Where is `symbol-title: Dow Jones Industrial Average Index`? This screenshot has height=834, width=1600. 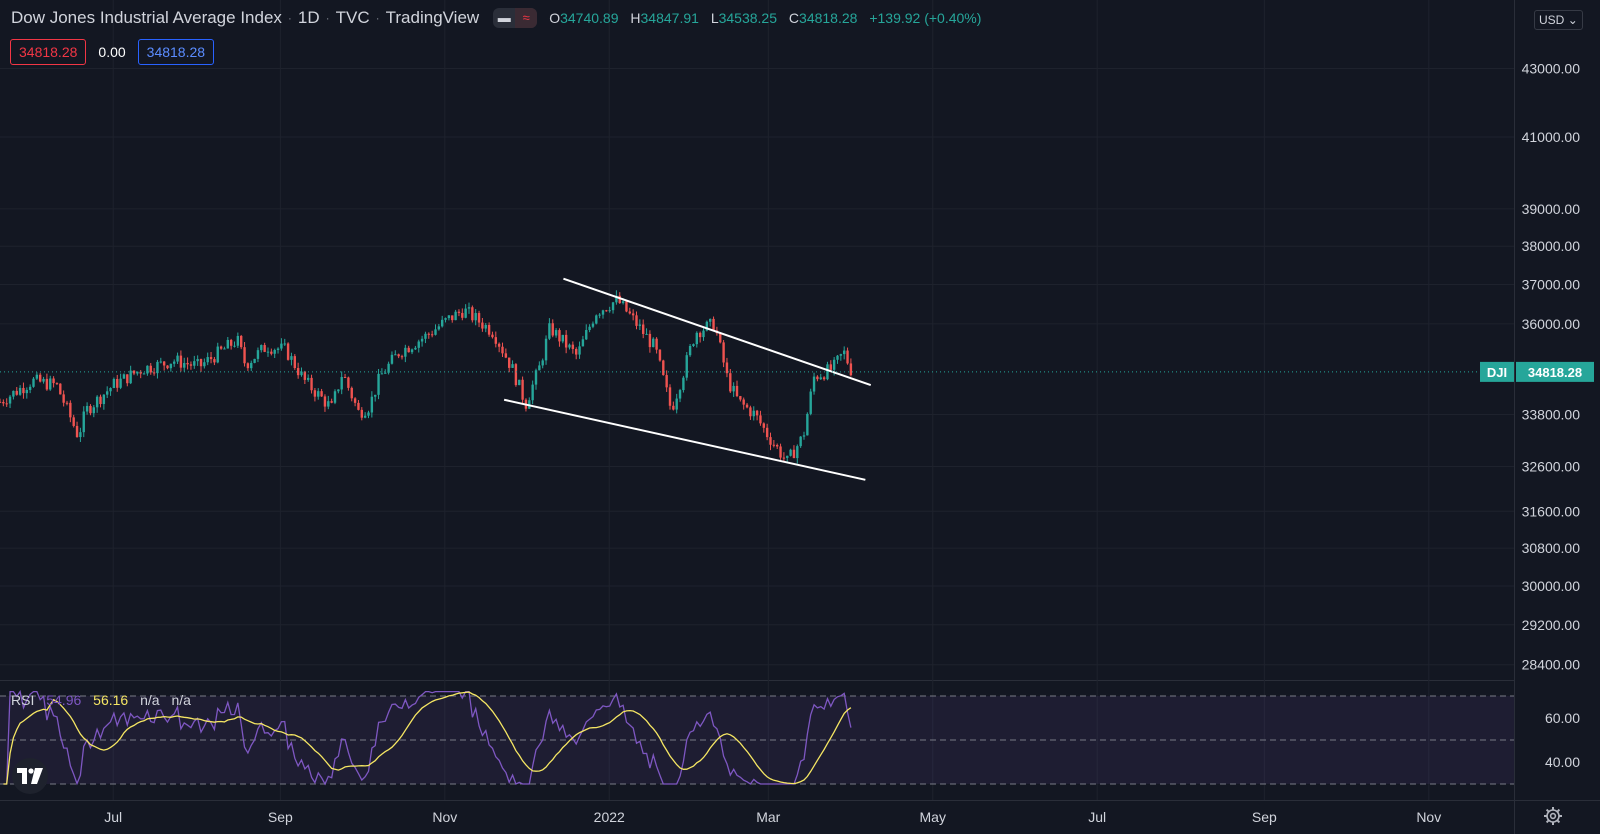 symbol-title: Dow Jones Industrial Average Index is located at coordinates (146, 17).